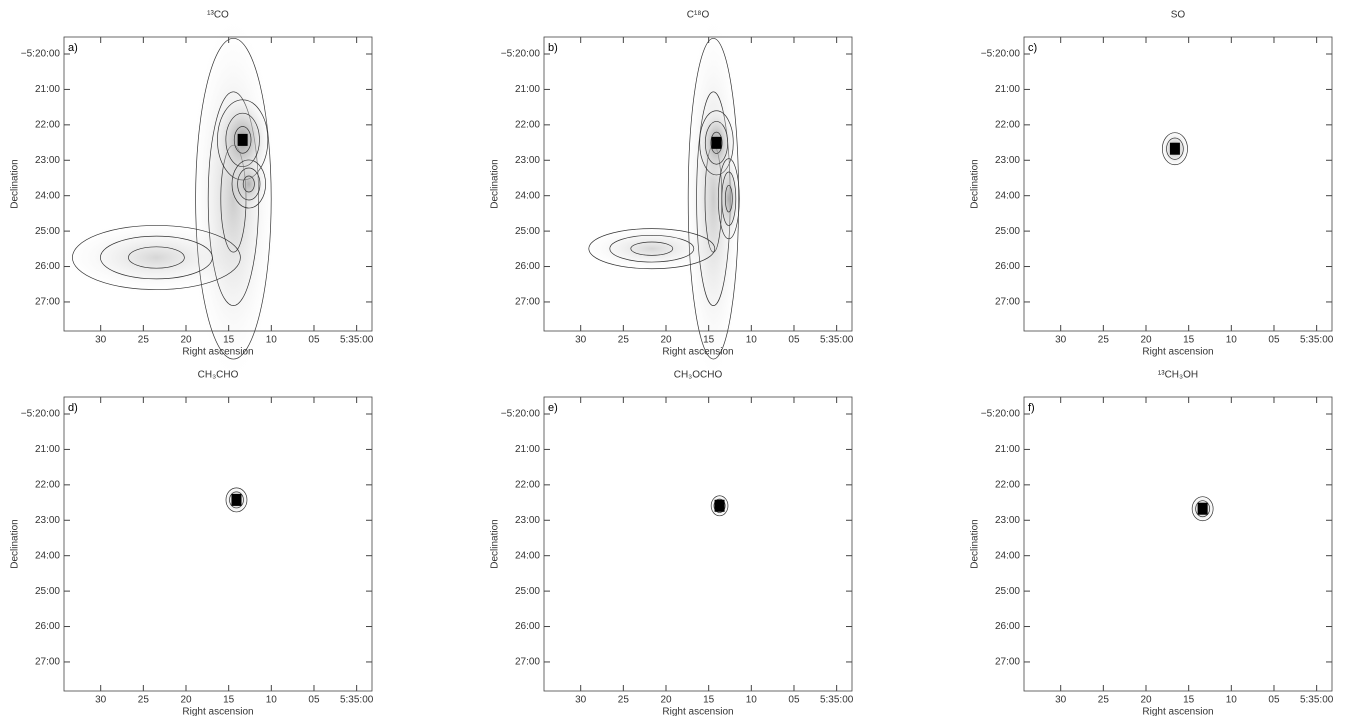 This screenshot has width=1357, height=721. What do you see at coordinates (1031, 408) in the screenshot?
I see `panel-label: f)` at bounding box center [1031, 408].